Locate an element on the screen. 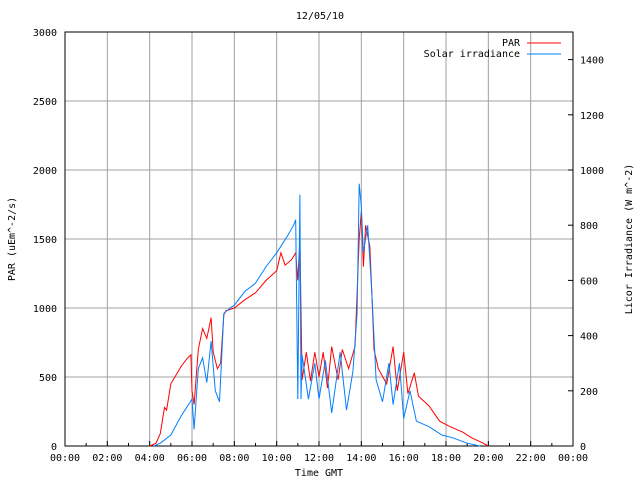 The width and height of the screenshot is (640, 484). y-tick-label: 0 is located at coordinates (54, 447).